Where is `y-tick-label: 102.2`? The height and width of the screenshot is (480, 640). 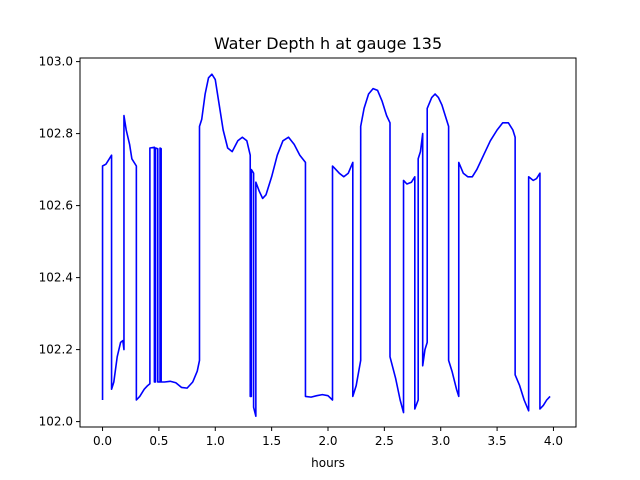 y-tick-label: 102.2 is located at coordinates (56, 350).